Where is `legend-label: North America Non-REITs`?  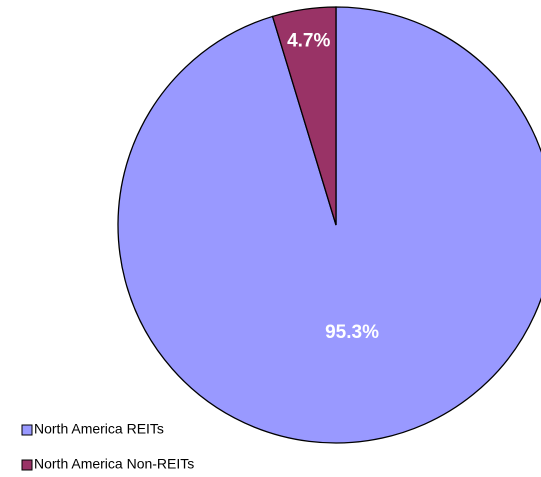 legend-label: North America Non-REITs is located at coordinates (114, 464).